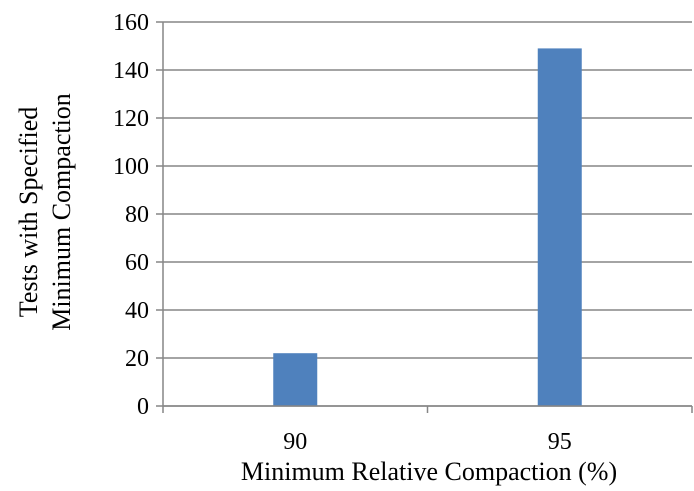 The image size is (694, 491). I want to click on y-tick-label: 140, so click(131, 71).